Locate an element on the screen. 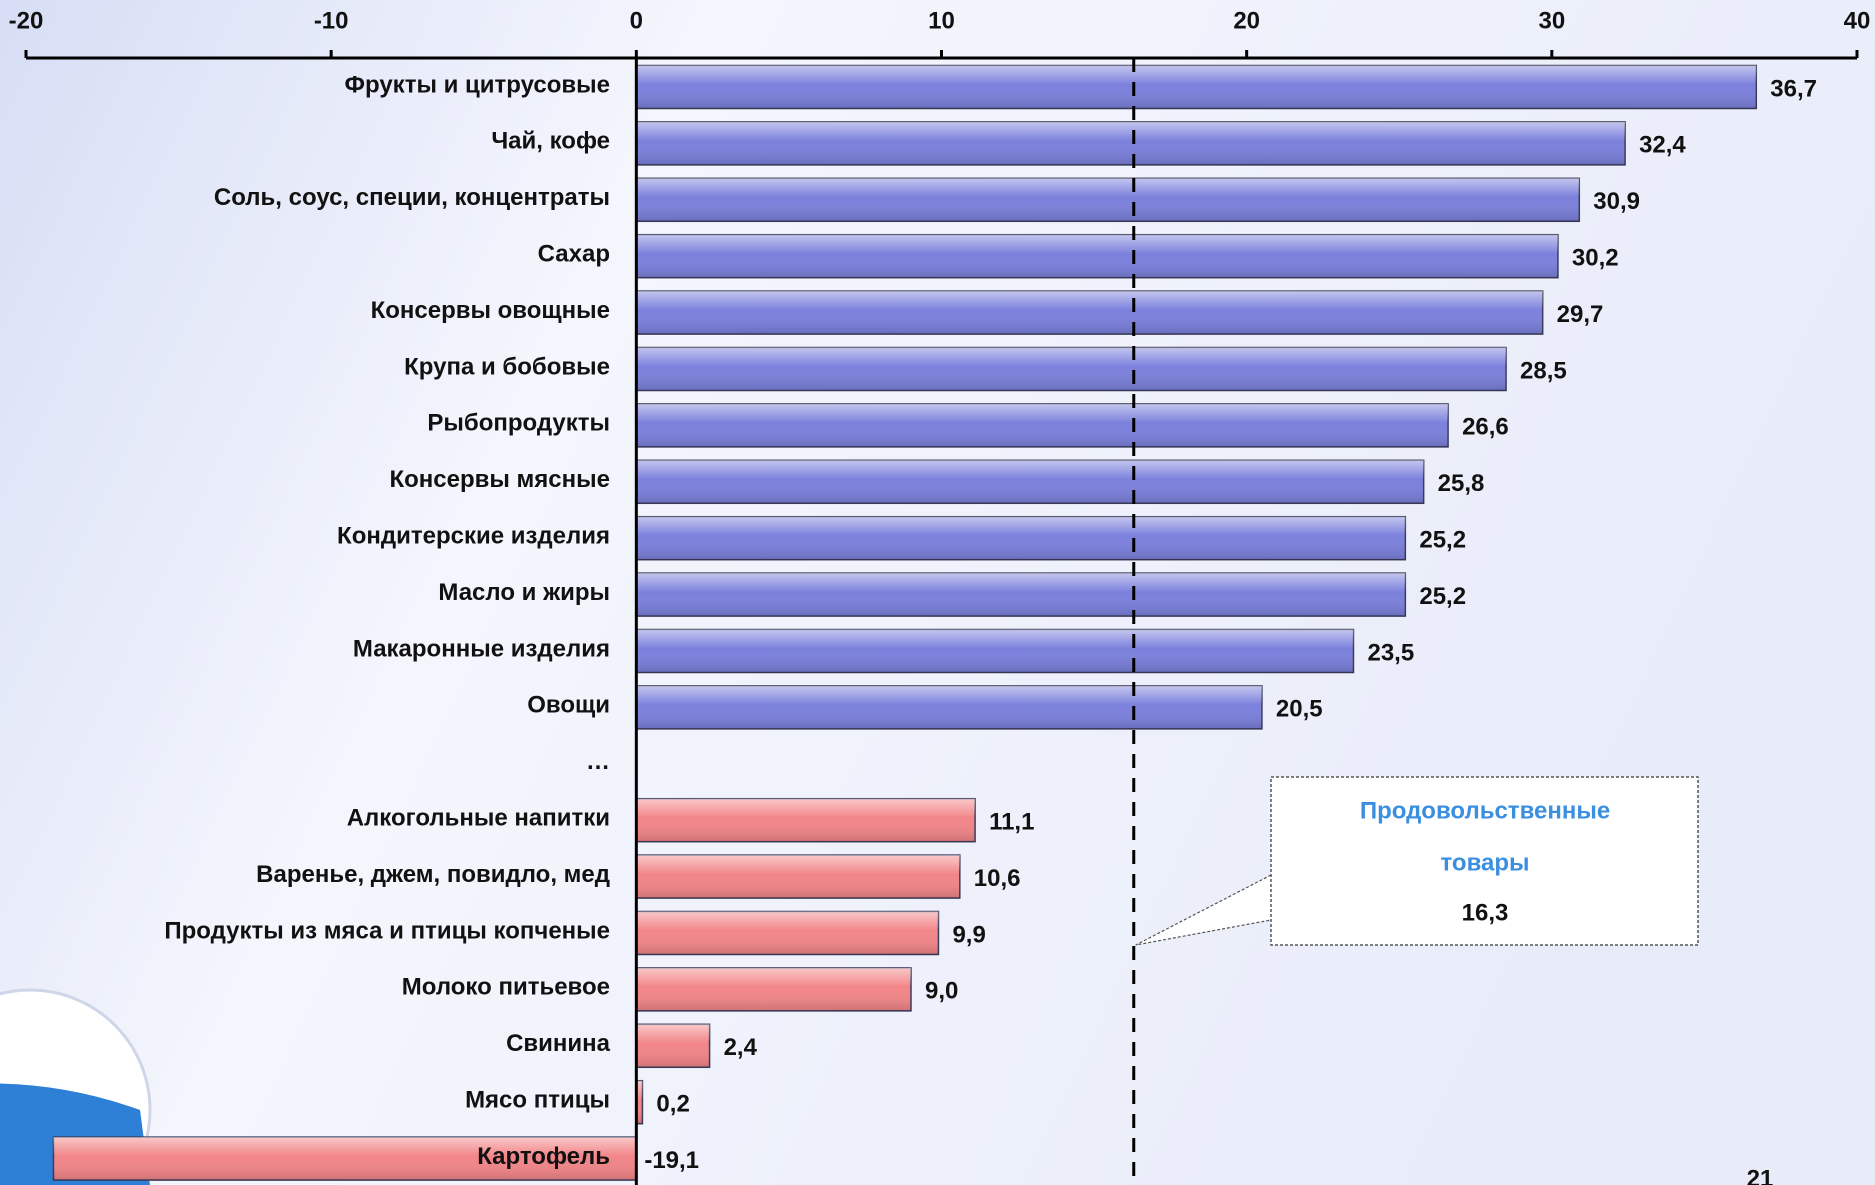  value-label: 23,5 is located at coordinates (1390, 652).